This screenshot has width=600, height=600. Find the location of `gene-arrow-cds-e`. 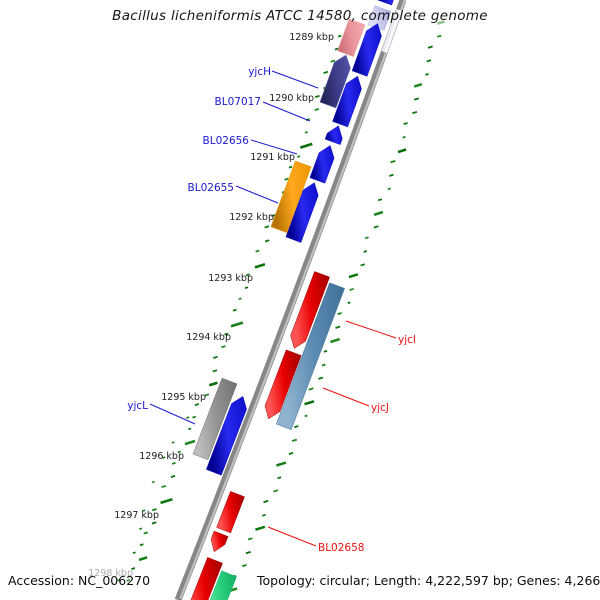

gene-arrow-cds-e is located at coordinates (302, 212).